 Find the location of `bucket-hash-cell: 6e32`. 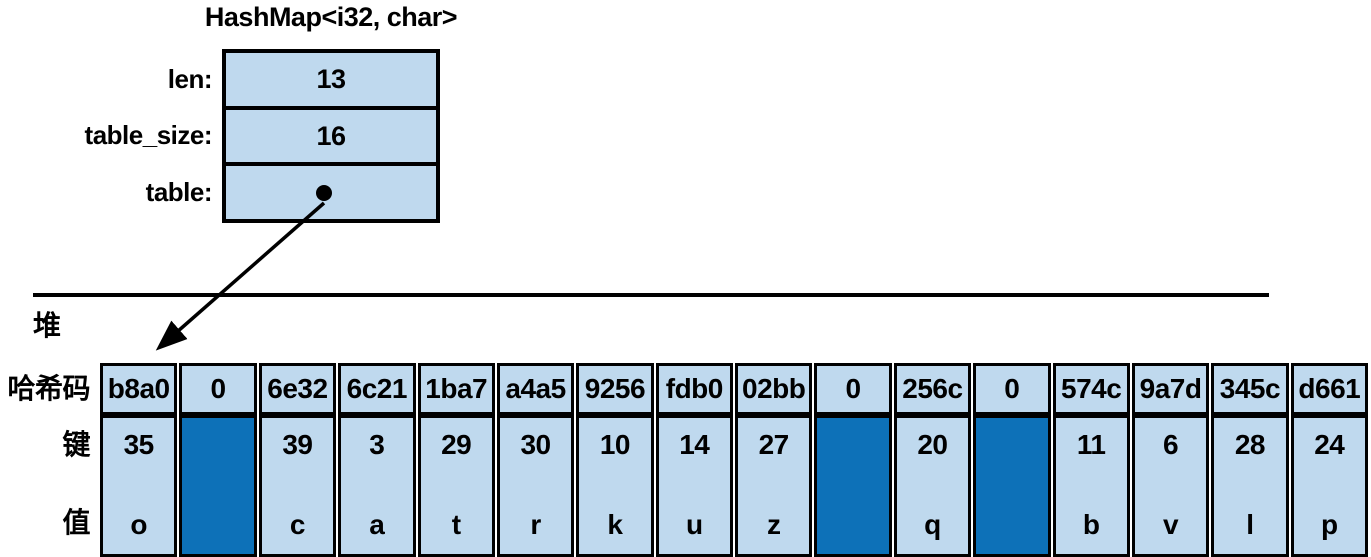

bucket-hash-cell: 6e32 is located at coordinates (297, 389).